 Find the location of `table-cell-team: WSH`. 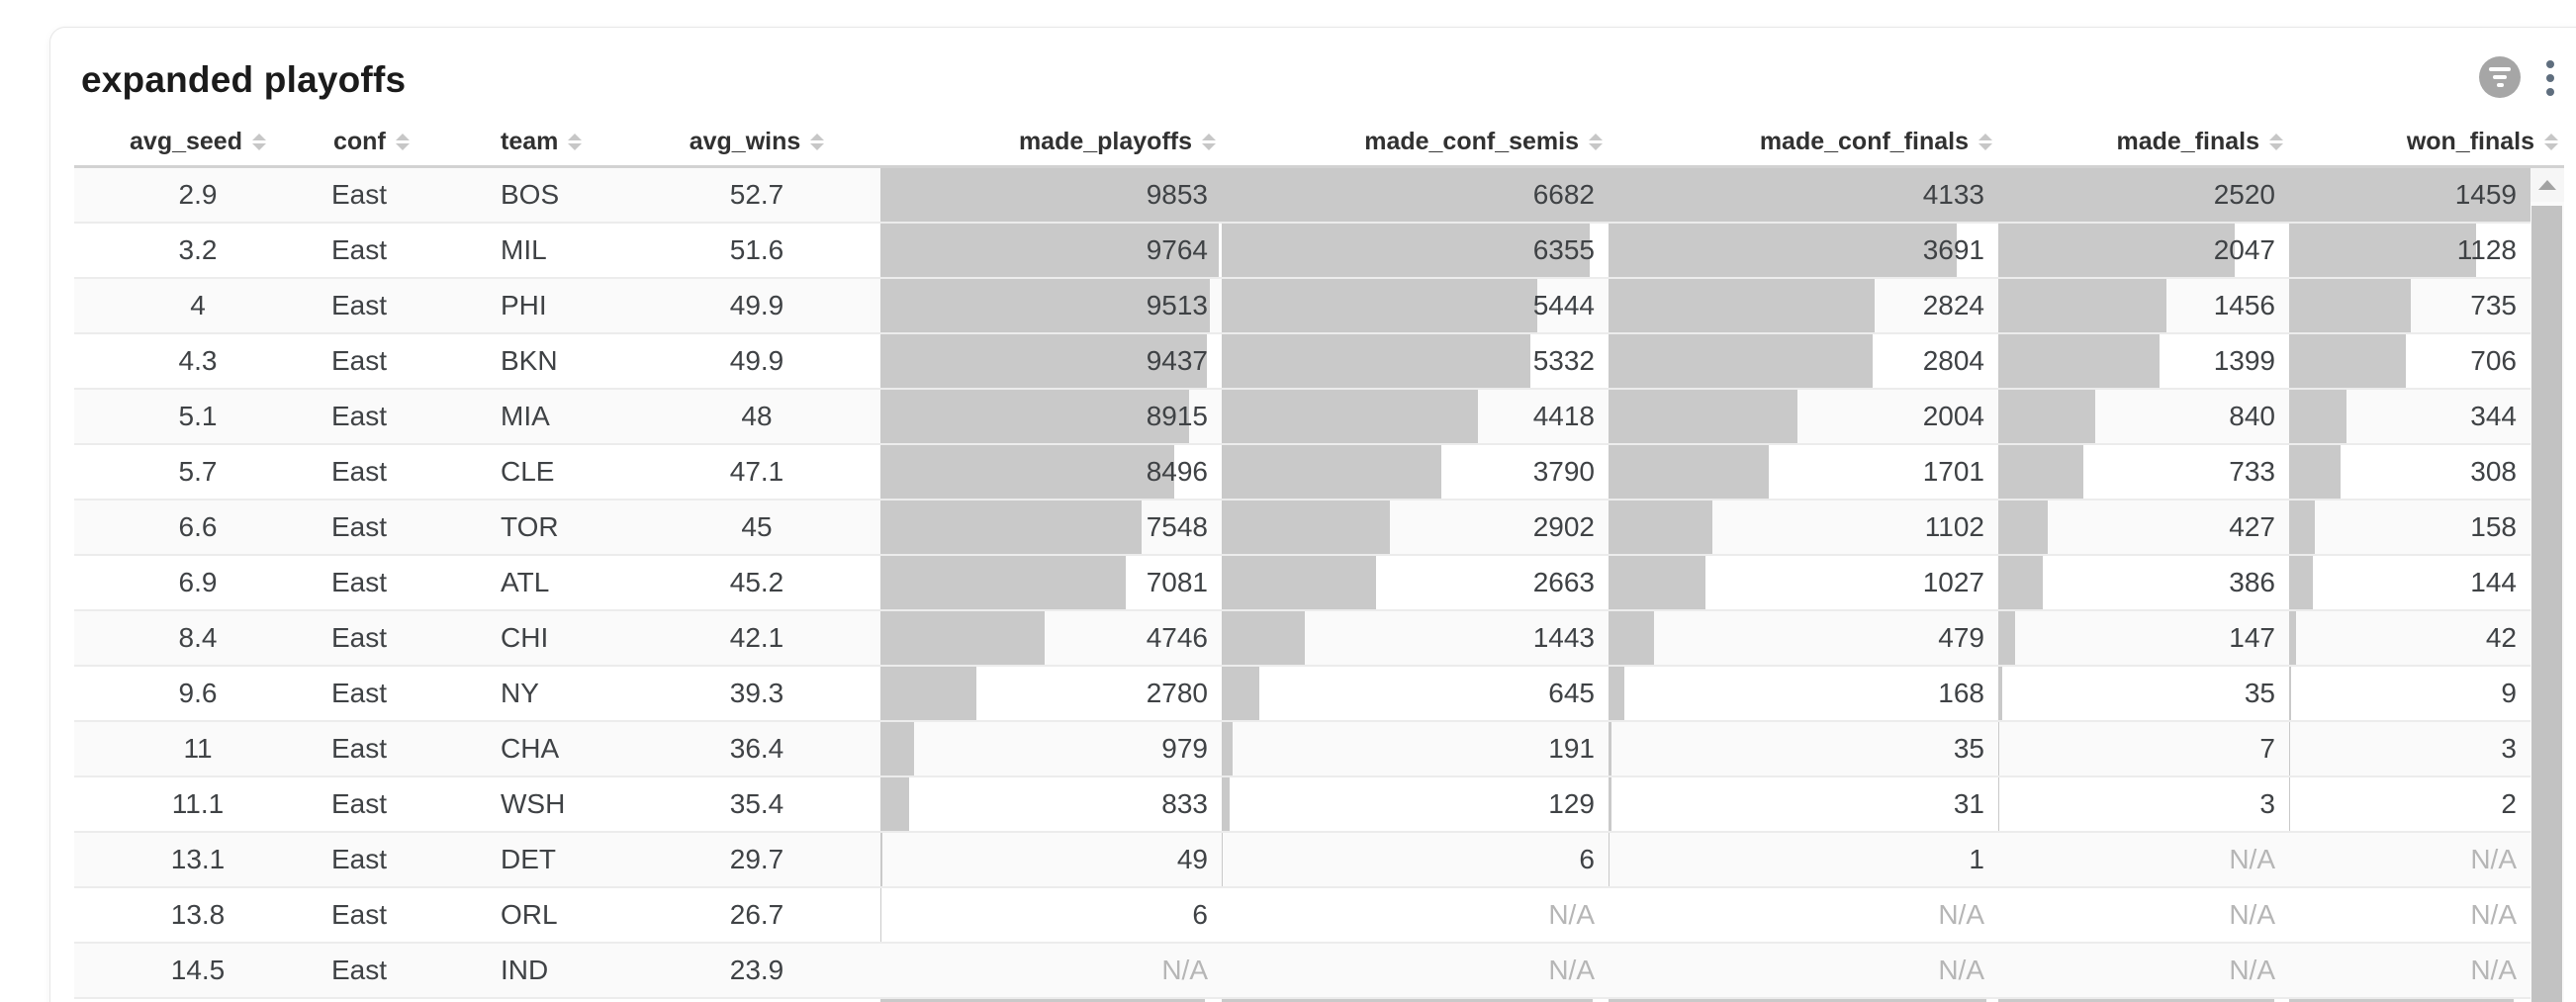

table-cell-team: WSH is located at coordinates (559, 804).